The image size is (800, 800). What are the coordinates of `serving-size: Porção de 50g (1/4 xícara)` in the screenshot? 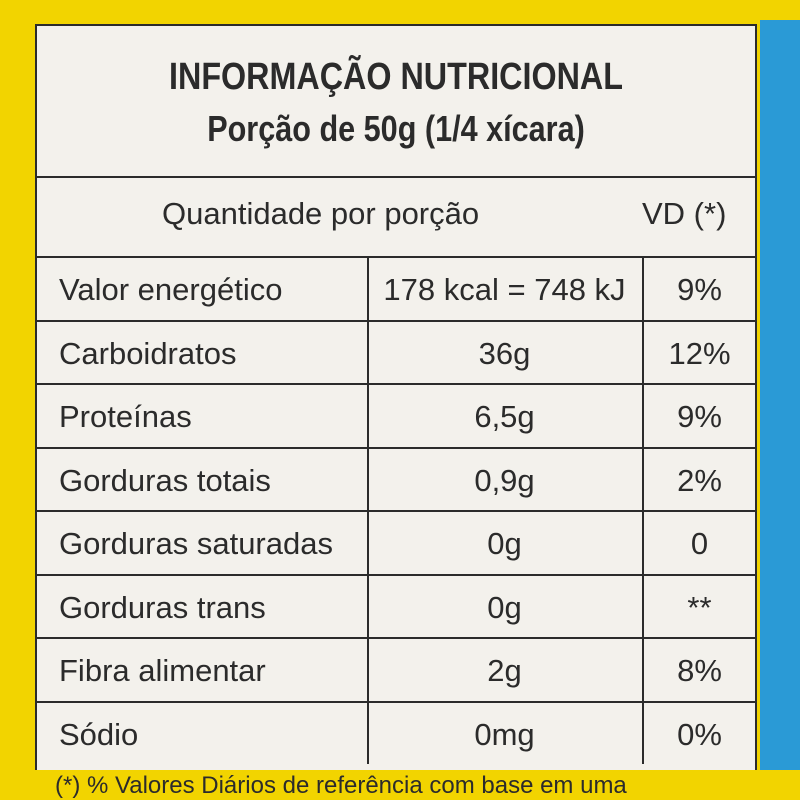 It's located at (396, 128).